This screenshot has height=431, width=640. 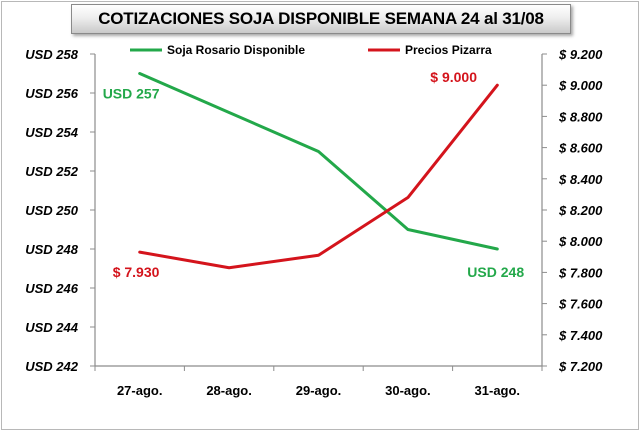 I want to click on data-label: USD 257, so click(x=131, y=94).